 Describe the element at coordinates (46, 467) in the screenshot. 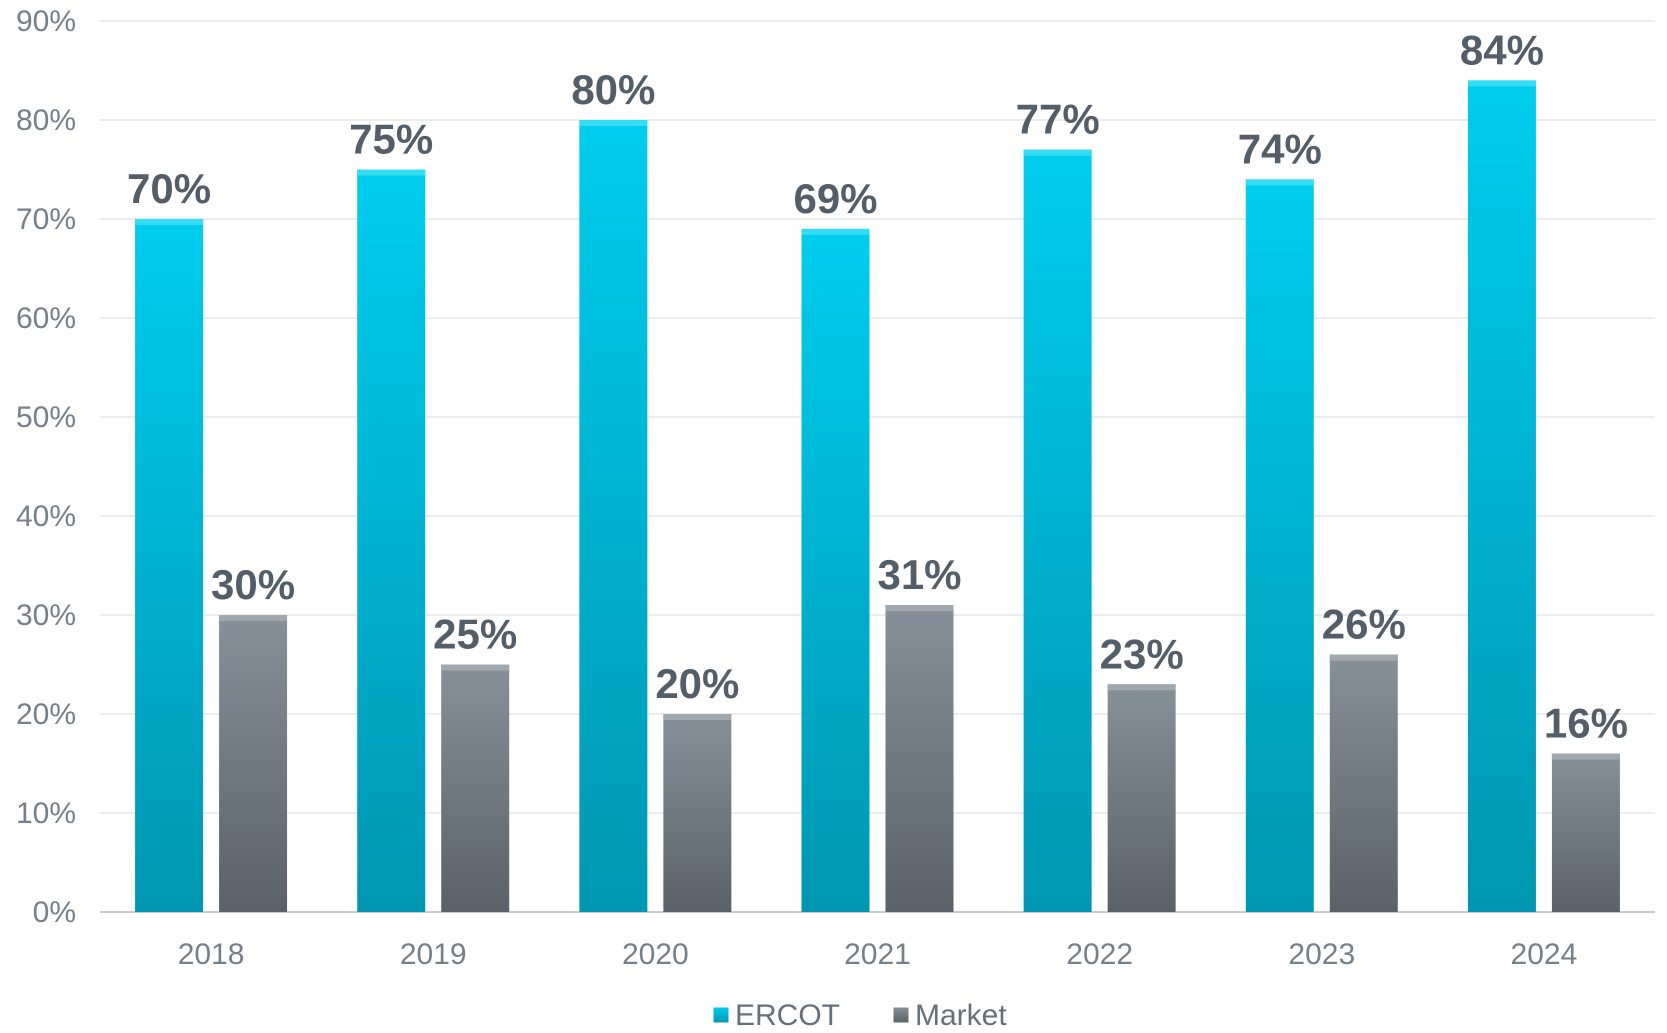

I see `y-axis-ticks: 0% 10% 20% 30% 40% 50% 60% 70% 80% 90%` at that location.